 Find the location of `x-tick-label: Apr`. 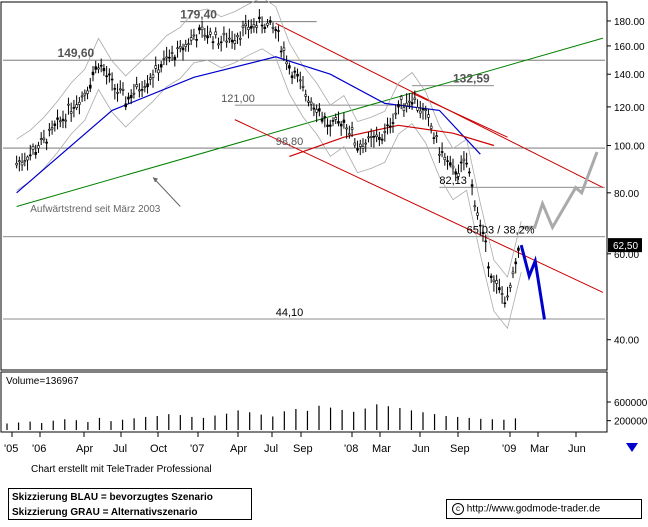

x-tick-label: Apr is located at coordinates (84, 449).